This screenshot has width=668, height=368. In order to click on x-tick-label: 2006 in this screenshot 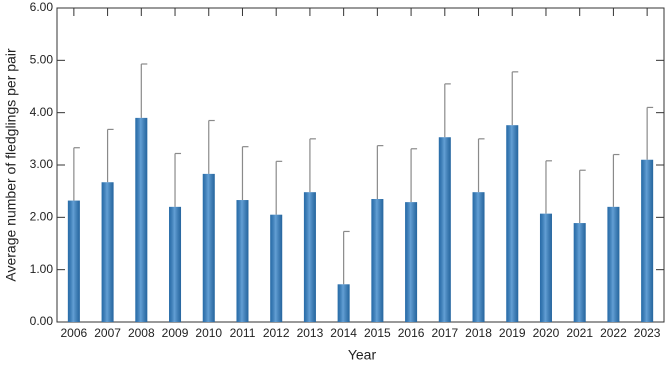, I will do `click(74, 333)`.